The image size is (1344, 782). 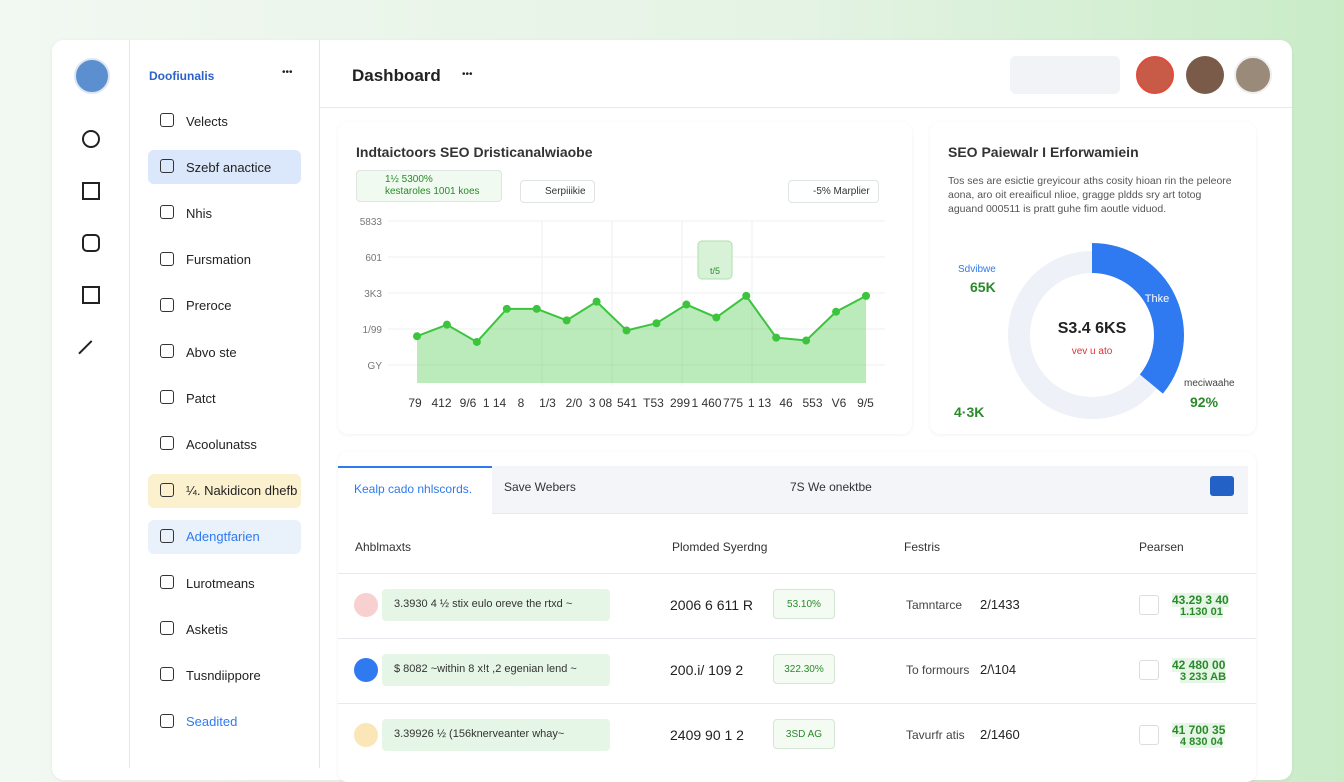 What do you see at coordinates (224, 675) in the screenshot?
I see `nav-item: Tusndiippore` at bounding box center [224, 675].